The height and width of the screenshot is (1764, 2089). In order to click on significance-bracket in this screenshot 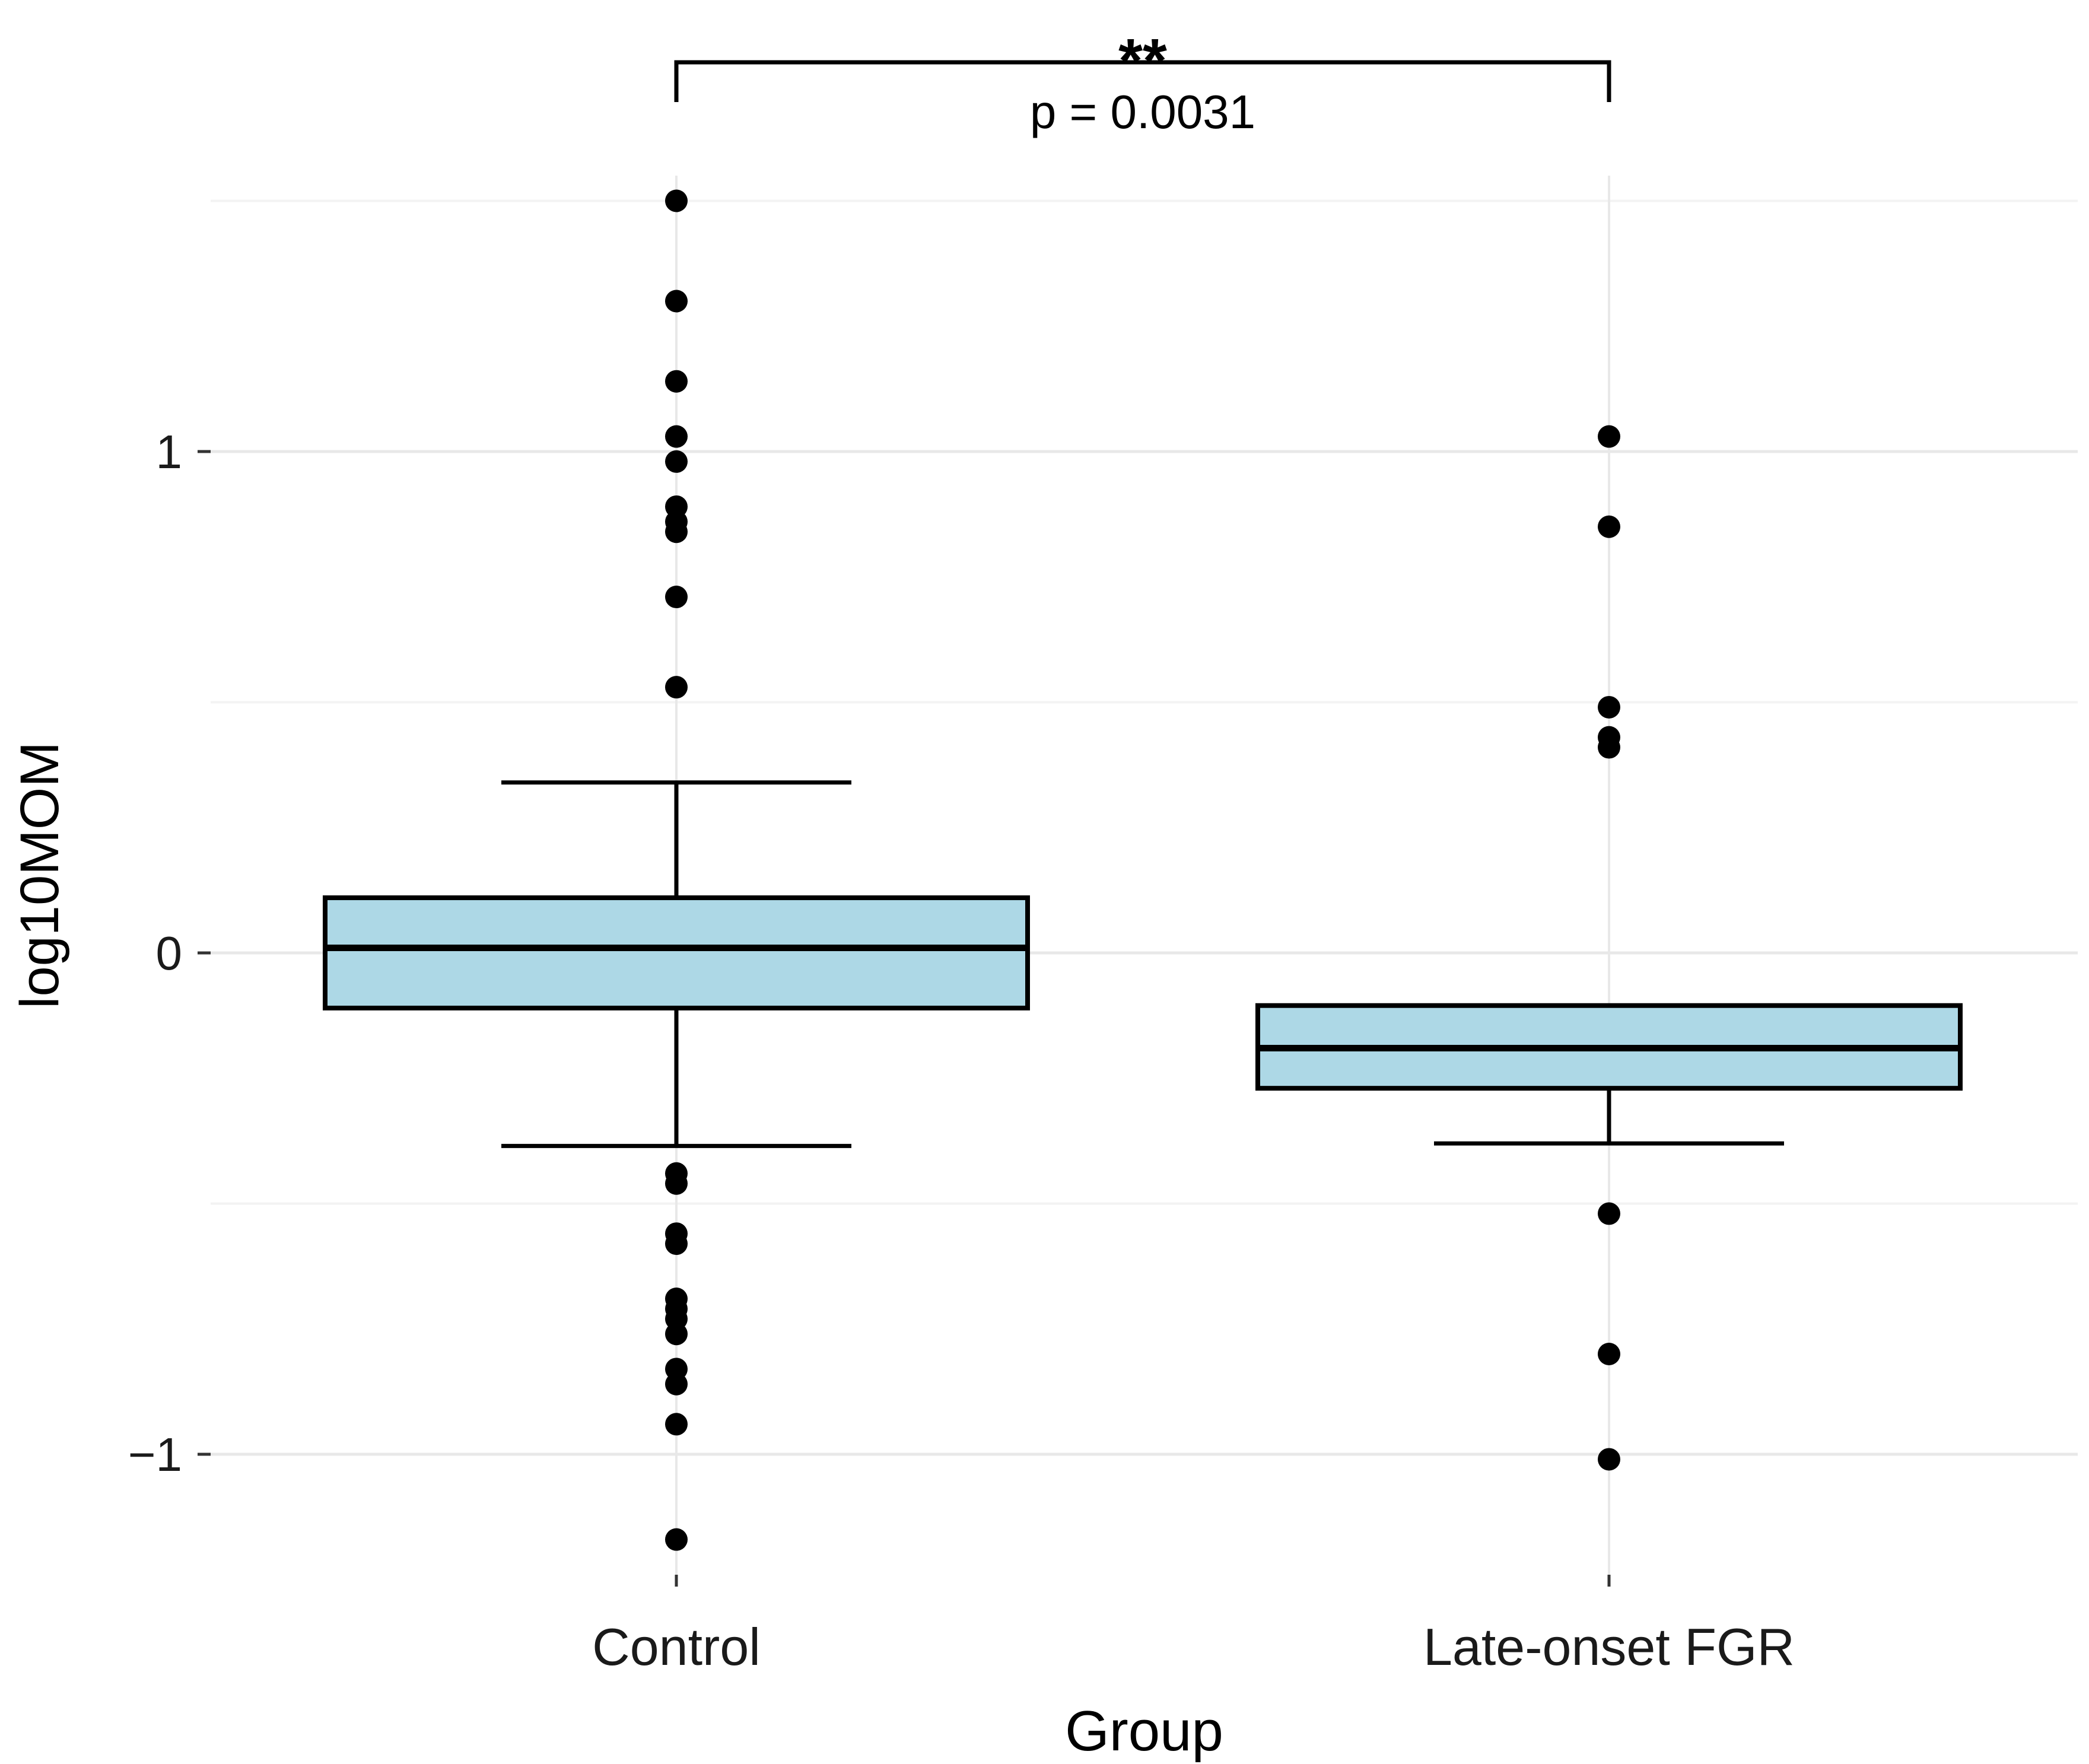, I will do `click(1142, 81)`.